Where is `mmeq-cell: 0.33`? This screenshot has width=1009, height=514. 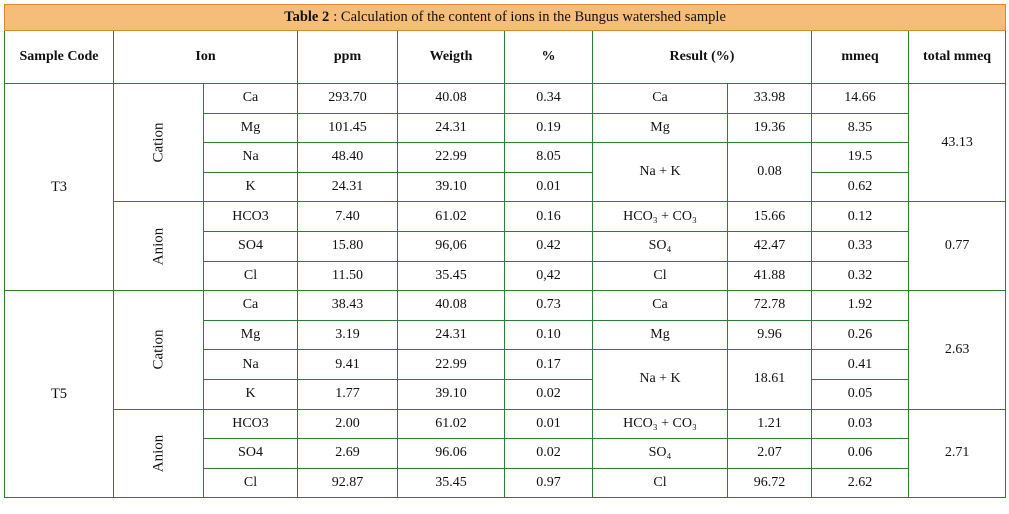
mmeq-cell: 0.33 is located at coordinates (860, 246).